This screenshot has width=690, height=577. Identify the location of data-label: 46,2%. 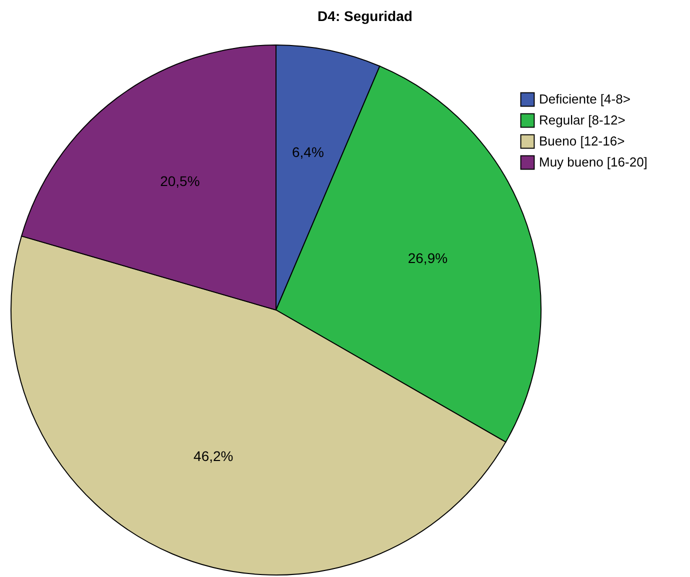
(214, 456).